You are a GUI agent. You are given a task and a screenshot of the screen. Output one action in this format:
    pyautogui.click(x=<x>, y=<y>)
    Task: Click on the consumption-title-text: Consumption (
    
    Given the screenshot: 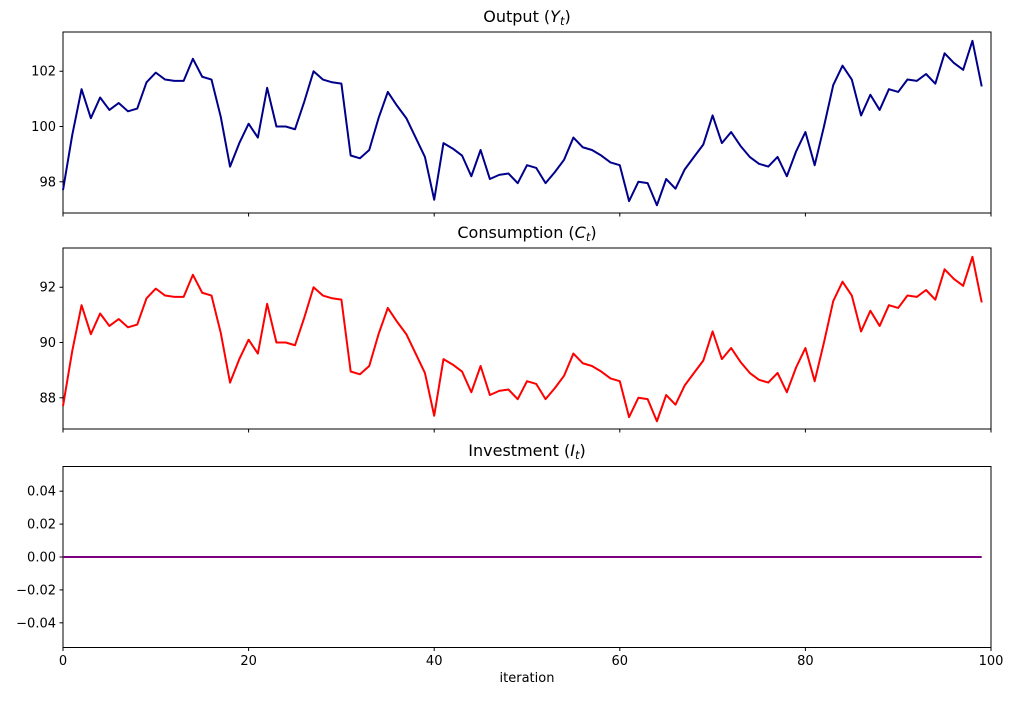 What is the action you would take?
    pyautogui.click(x=516, y=232)
    